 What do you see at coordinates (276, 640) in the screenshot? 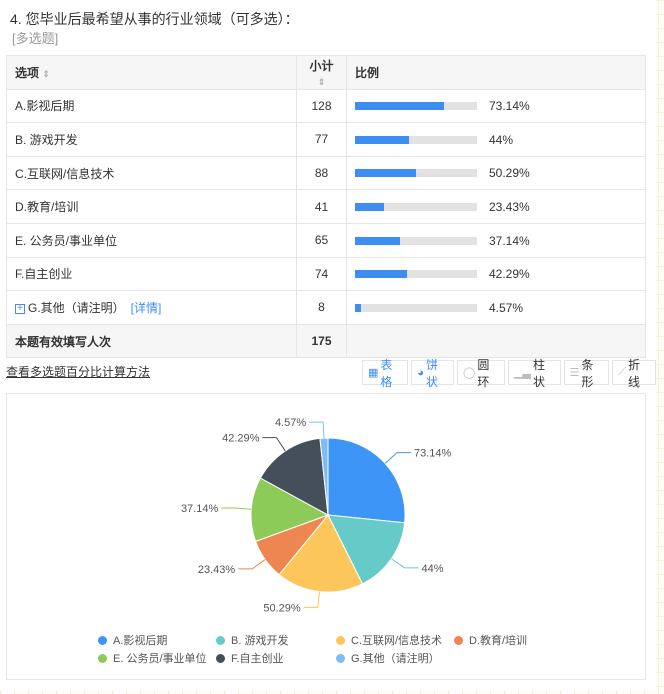
I see `legend-item: B. 游戏开发` at bounding box center [276, 640].